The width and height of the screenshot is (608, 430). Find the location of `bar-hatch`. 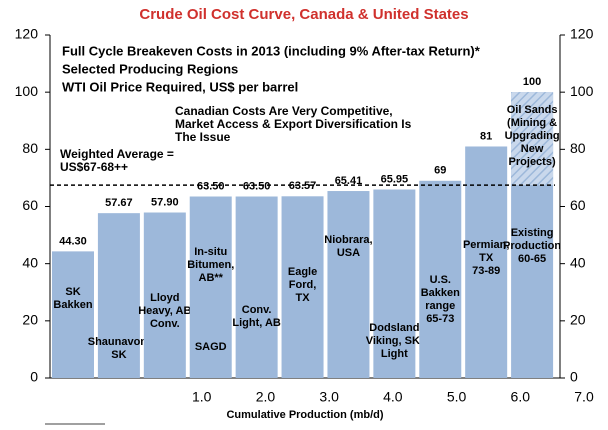

bar-hatch is located at coordinates (532, 139).